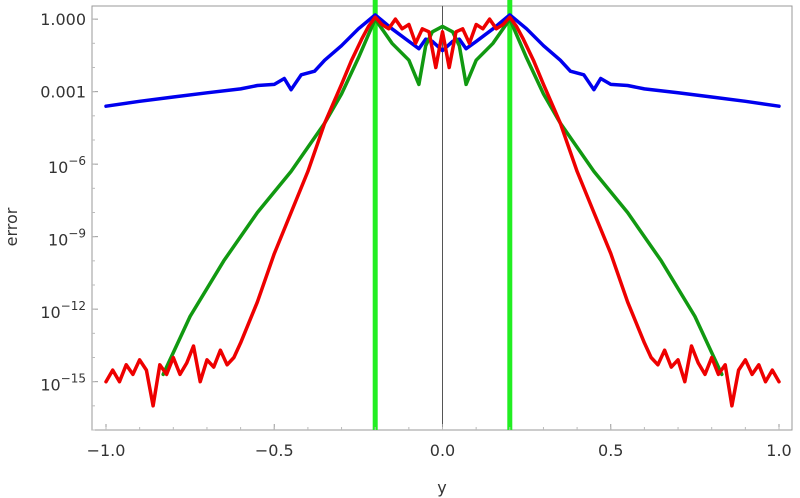  What do you see at coordinates (63, 310) in the screenshot?
I see `y-tick-label-4: 10⁻¹²` at bounding box center [63, 310].